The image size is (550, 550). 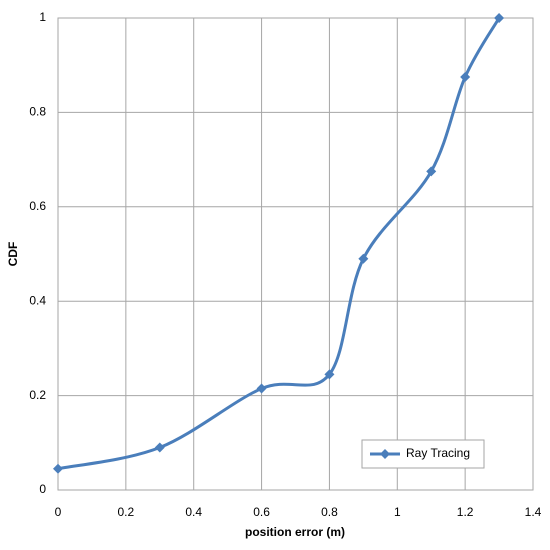 I want to click on x-tick-label: 0.8, so click(x=329, y=512).